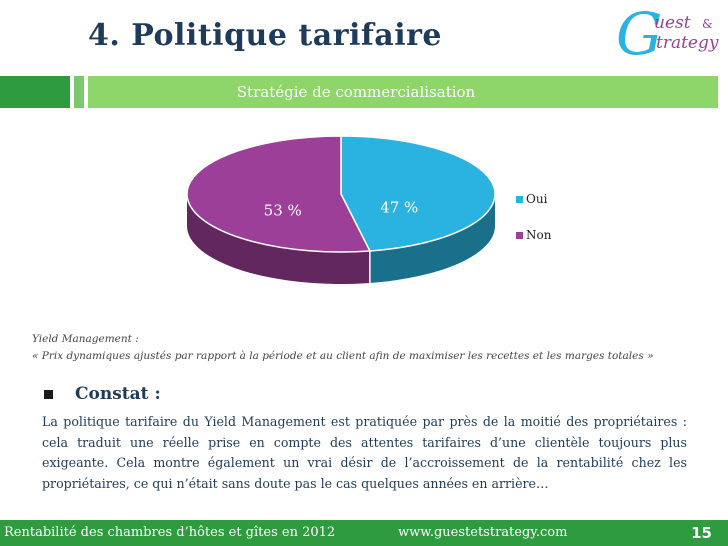 This screenshot has width=728, height=546. I want to click on logo-amp: &, so click(707, 24).